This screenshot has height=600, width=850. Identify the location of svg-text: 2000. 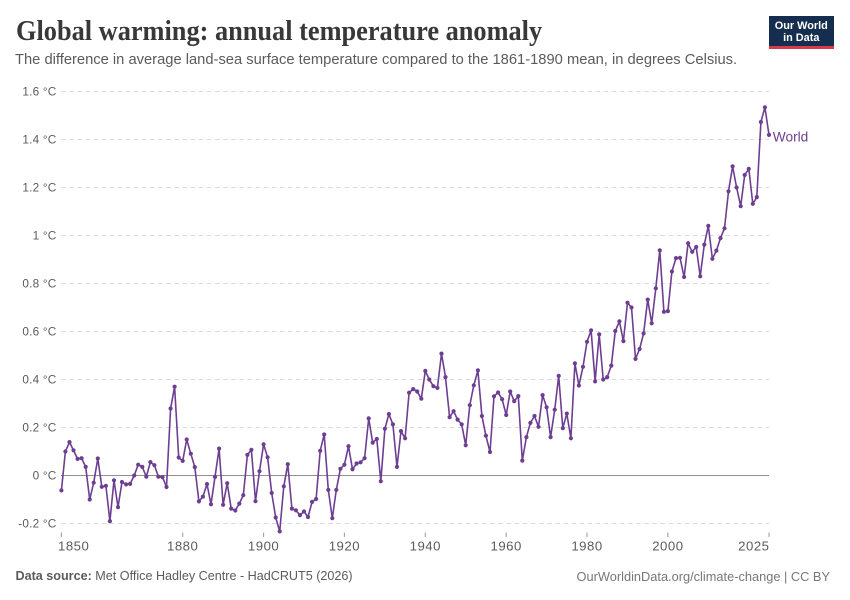
(667, 546).